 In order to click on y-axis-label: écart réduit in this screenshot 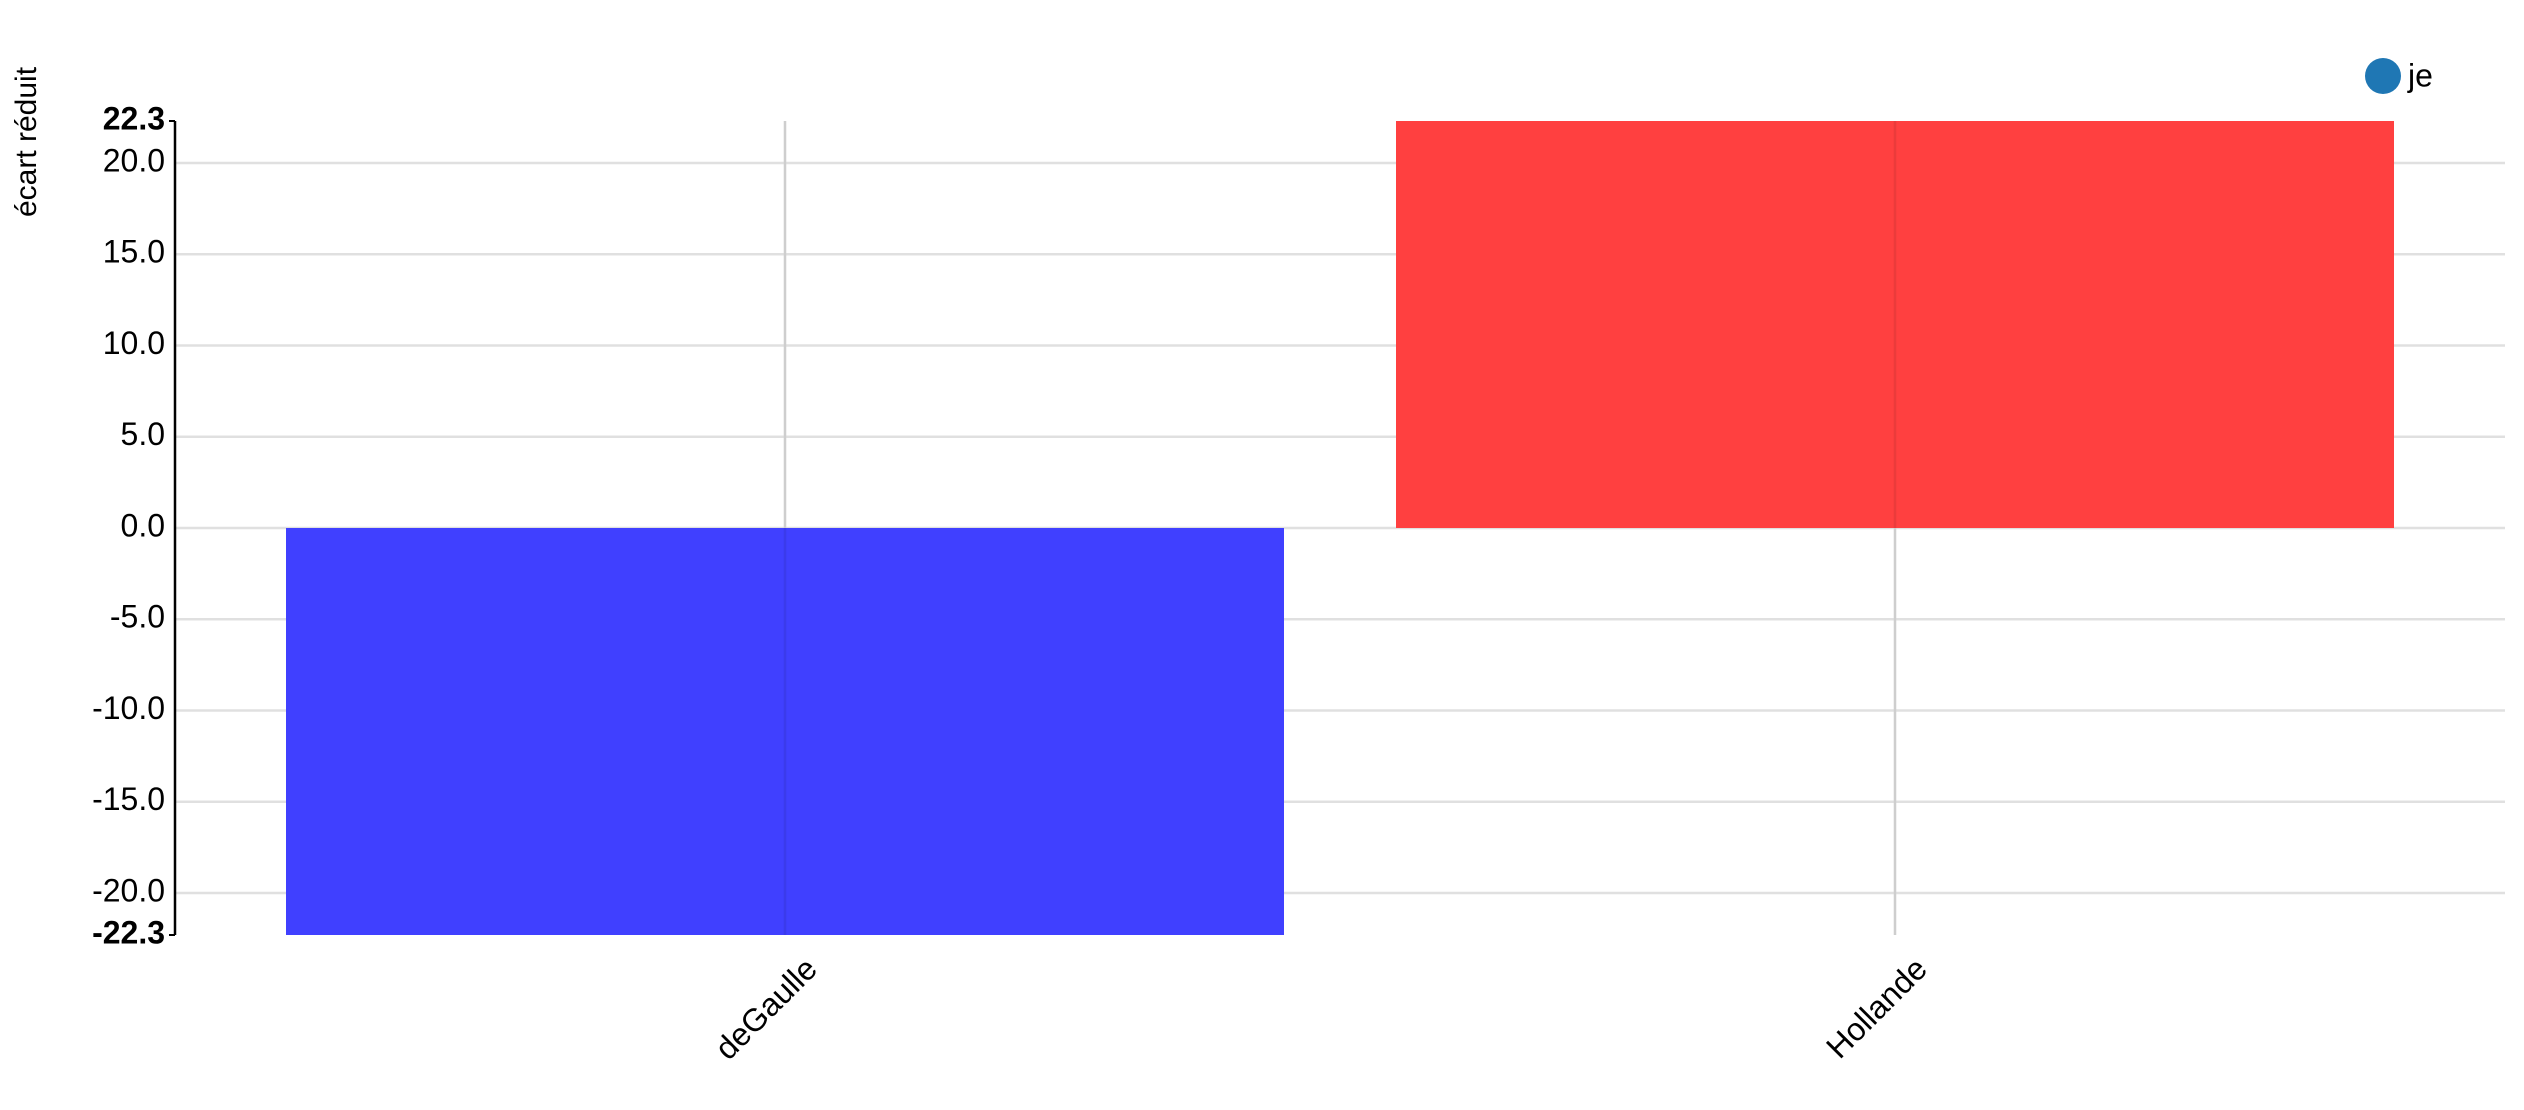, I will do `click(26, 141)`.